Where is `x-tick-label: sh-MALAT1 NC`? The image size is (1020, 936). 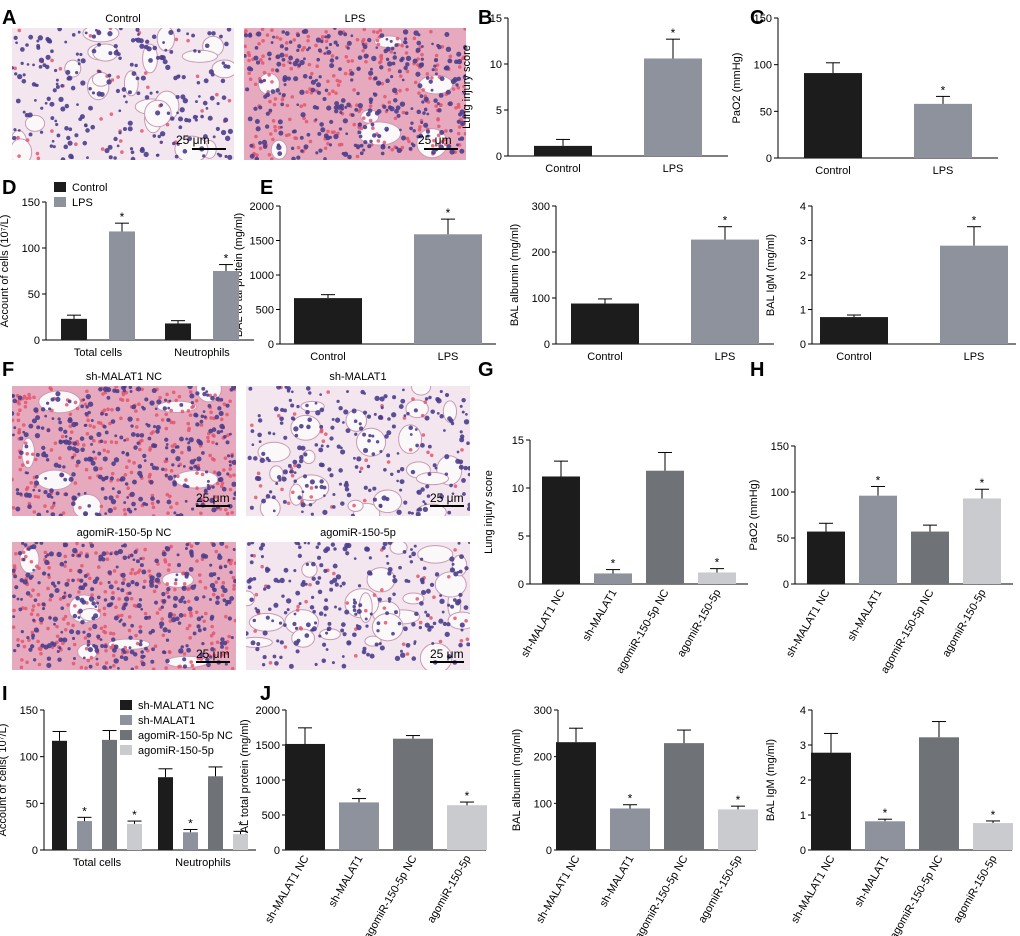 x-tick-label: sh-MALAT1 NC is located at coordinates (558, 889).